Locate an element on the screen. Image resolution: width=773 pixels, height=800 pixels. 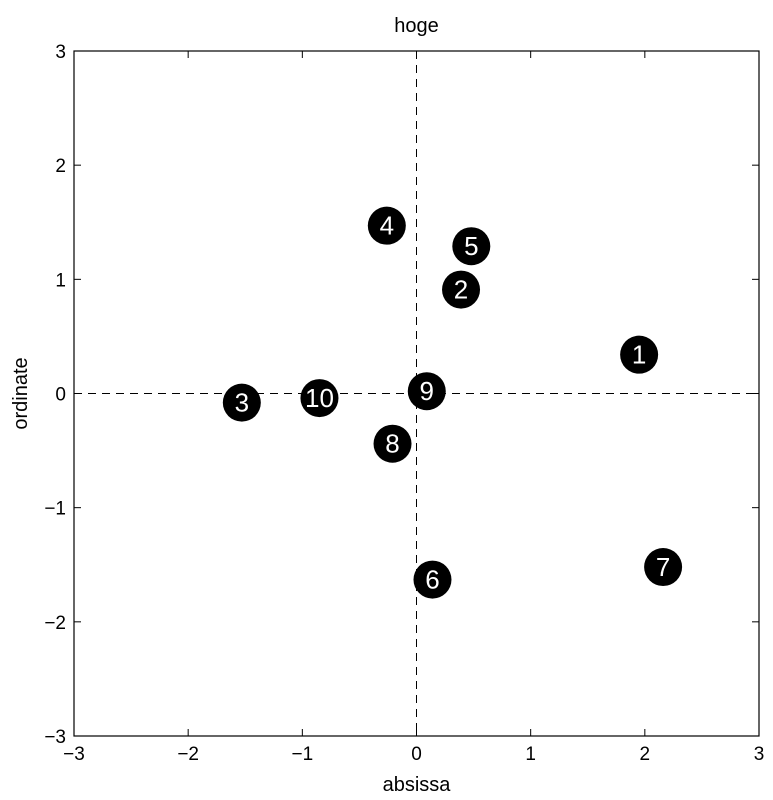
point-label: 6 is located at coordinates (432, 580).